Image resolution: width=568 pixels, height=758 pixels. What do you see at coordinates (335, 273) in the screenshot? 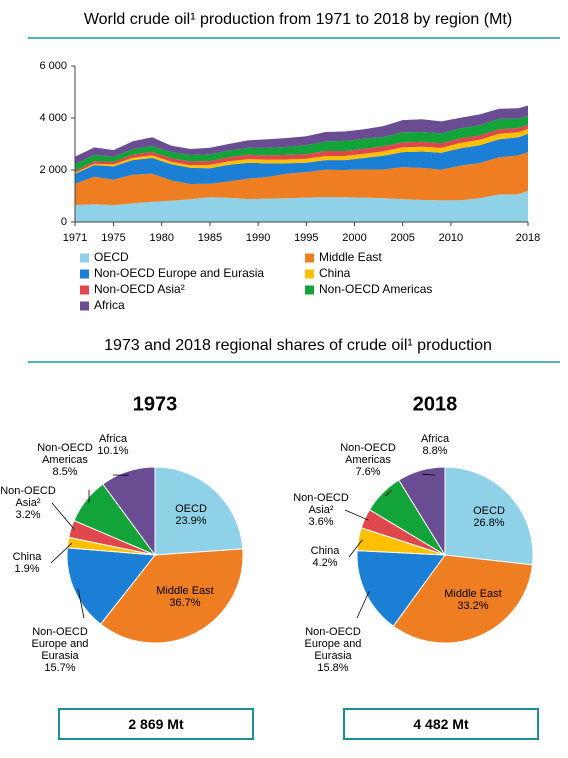
I see `legend-label: China` at bounding box center [335, 273].